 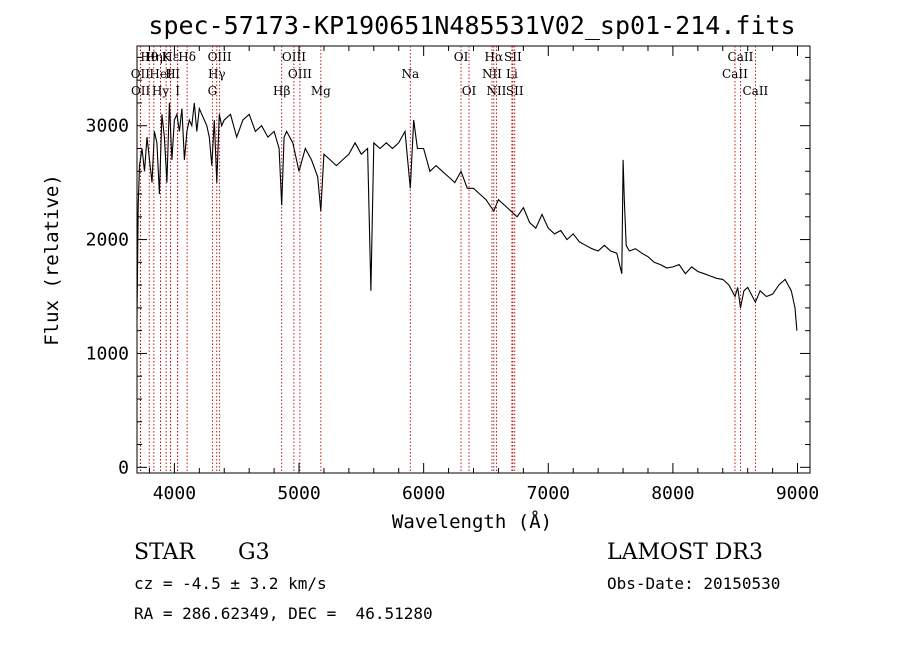 I want to click on line-label-22: I, so click(x=177, y=91).